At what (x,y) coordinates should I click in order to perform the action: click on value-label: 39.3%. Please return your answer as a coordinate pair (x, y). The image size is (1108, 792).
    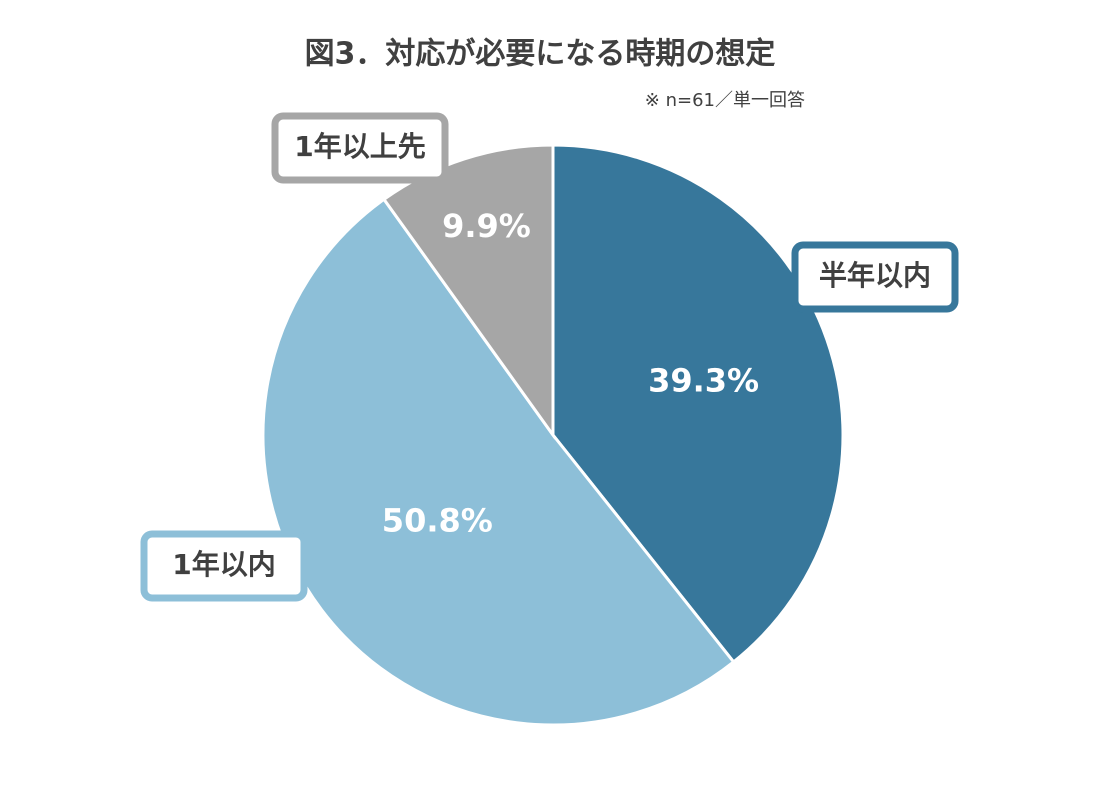
    Looking at the image, I should click on (703, 380).